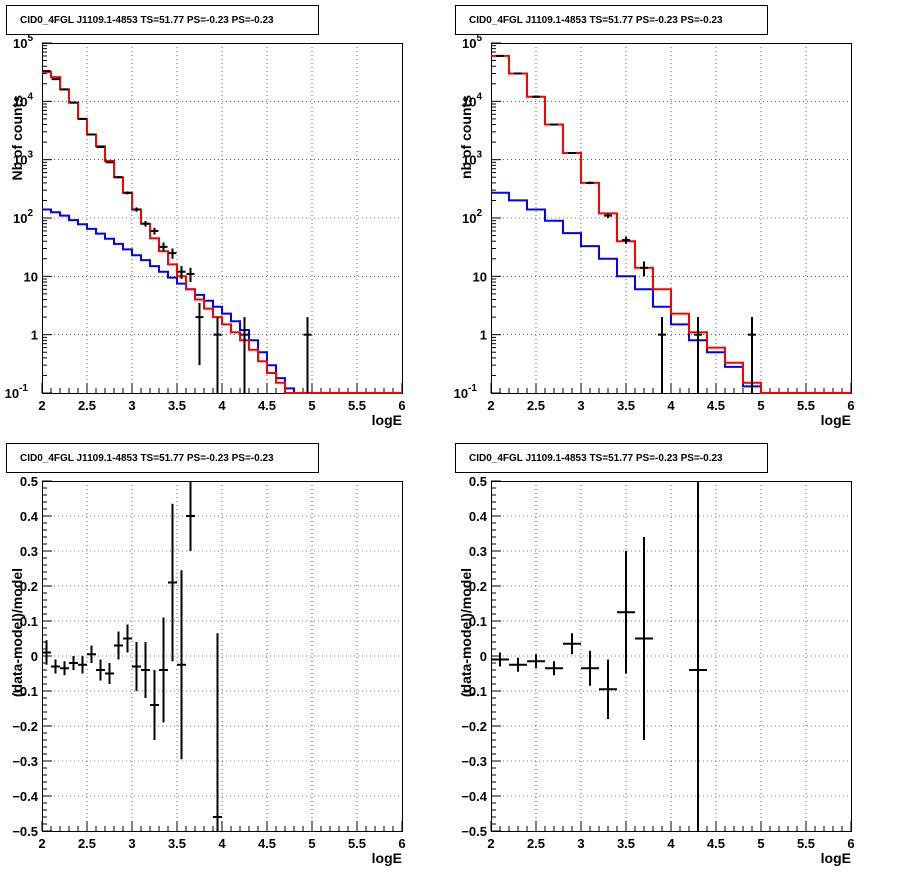  I want to click on y-axis-label: nb of counts, so click(466, 137).